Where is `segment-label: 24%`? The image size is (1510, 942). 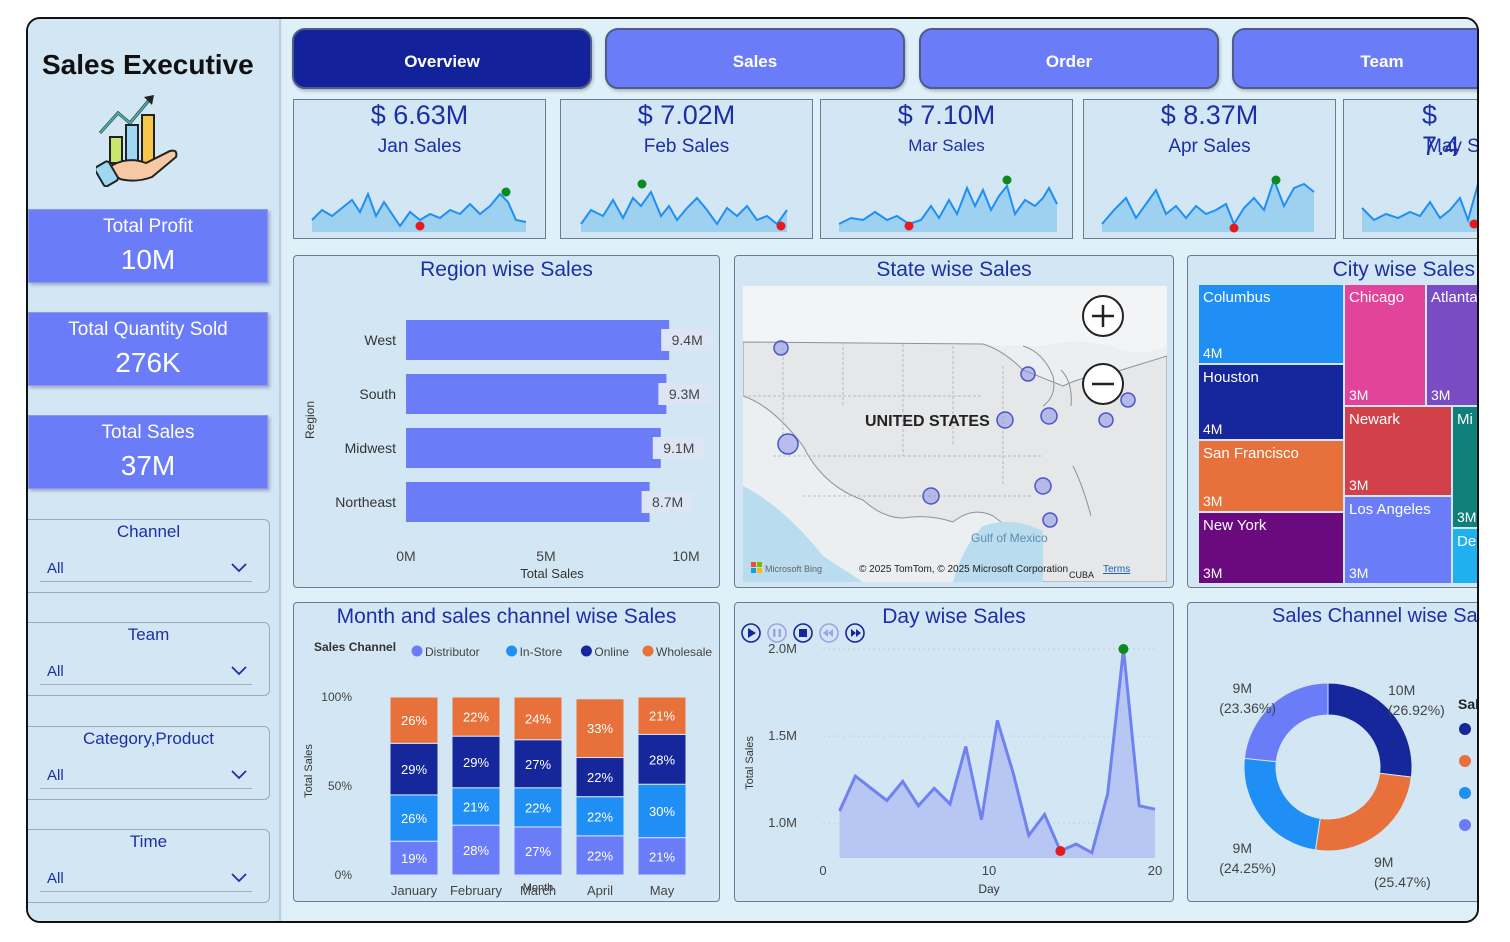
segment-label: 24% is located at coordinates (538, 718).